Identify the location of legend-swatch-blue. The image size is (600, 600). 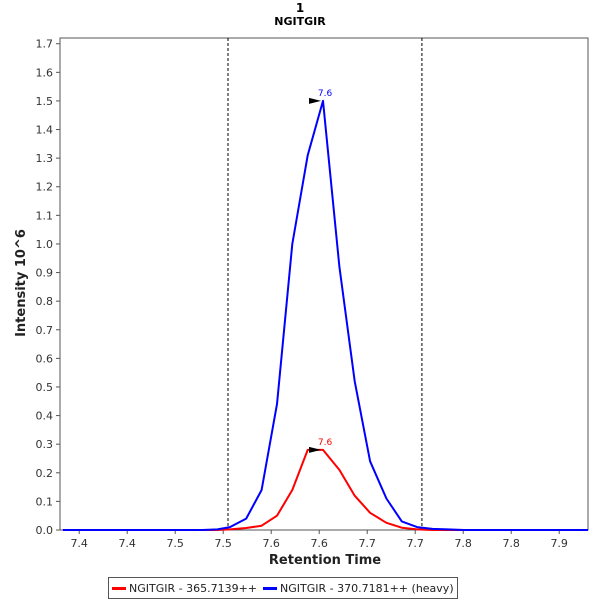
(270, 588).